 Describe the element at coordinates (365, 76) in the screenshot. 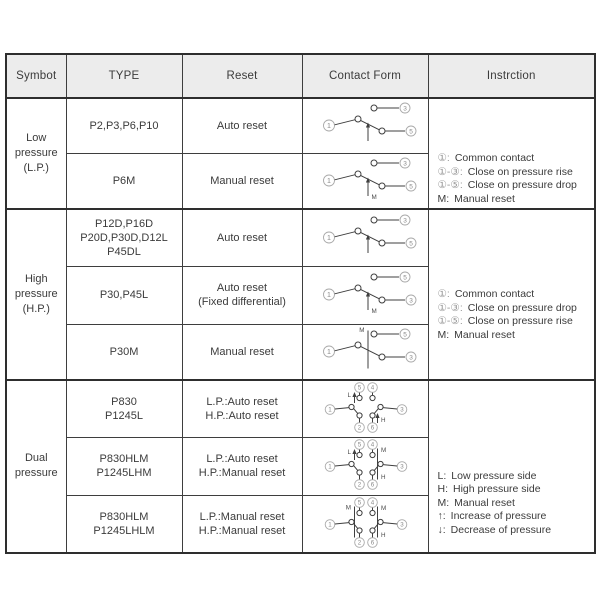

I see `col-header-contact-form: Contact Form` at that location.